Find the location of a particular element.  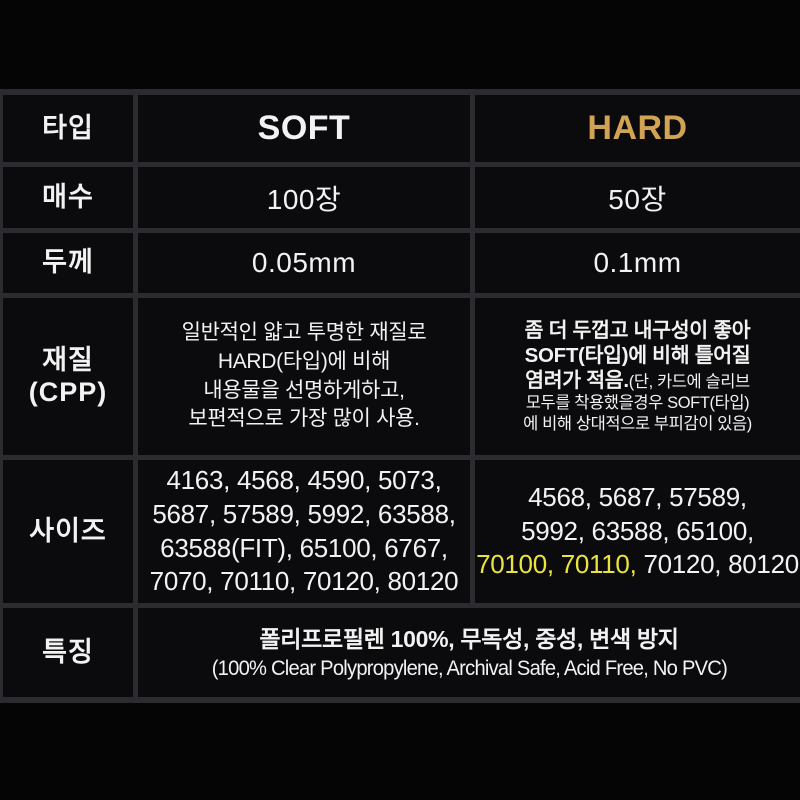

material-hard-line: SOFT(타입)에 비해 틀어질 is located at coordinates (637, 356).